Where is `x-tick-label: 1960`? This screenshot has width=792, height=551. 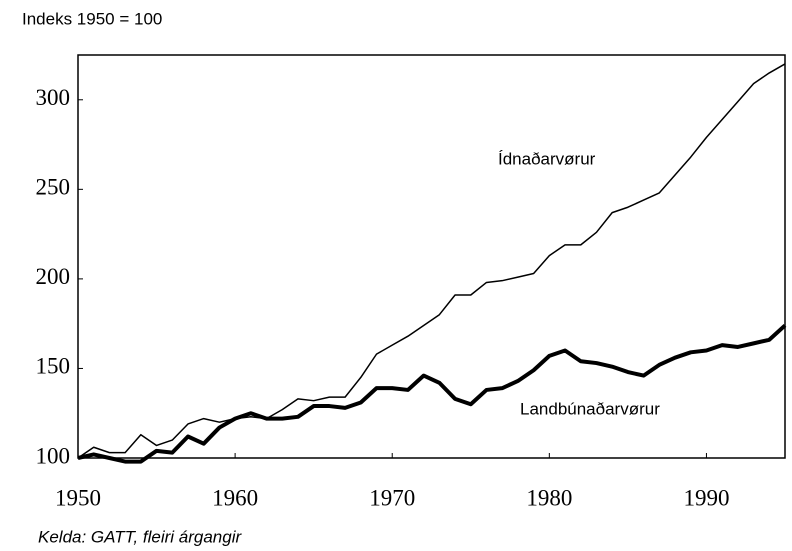 x-tick-label: 1960 is located at coordinates (235, 497).